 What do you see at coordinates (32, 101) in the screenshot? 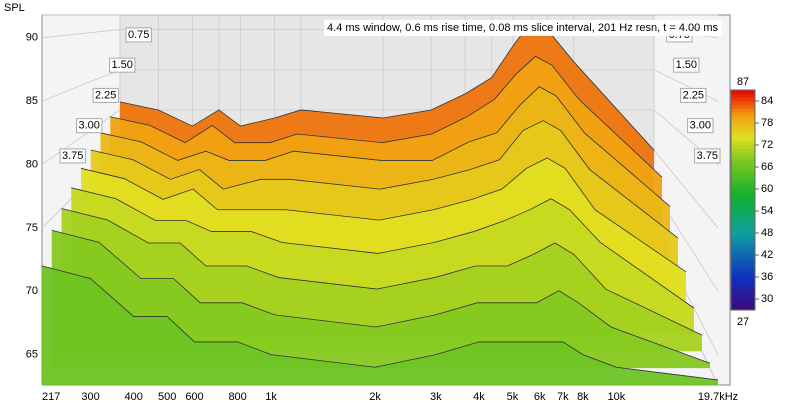
I see `y-tick-label: 85` at bounding box center [32, 101].